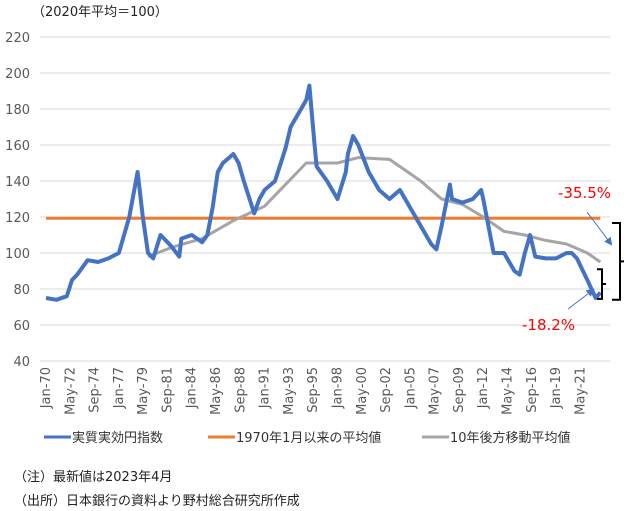 The image size is (632, 511). What do you see at coordinates (93, 477) in the screenshot?
I see `note-latest: （注）最新値は2023年4月` at bounding box center [93, 477].